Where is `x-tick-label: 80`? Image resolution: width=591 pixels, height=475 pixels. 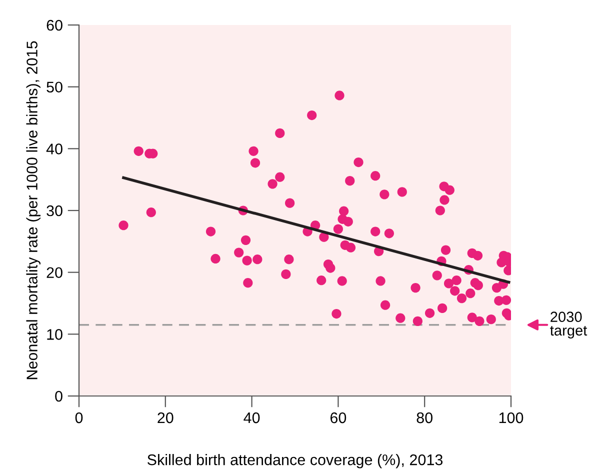 x-tick-label: 80 is located at coordinates (424, 418).